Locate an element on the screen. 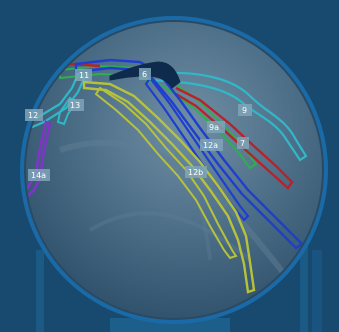 The height and width of the screenshot is (332, 339). svg-text: 11 is located at coordinates (84, 75).